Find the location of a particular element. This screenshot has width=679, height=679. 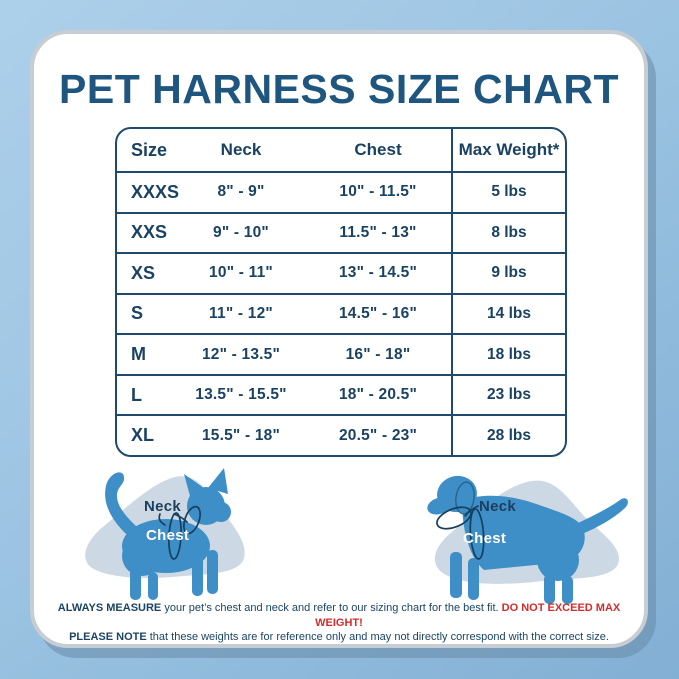

header-neck: Neck is located at coordinates (241, 149).